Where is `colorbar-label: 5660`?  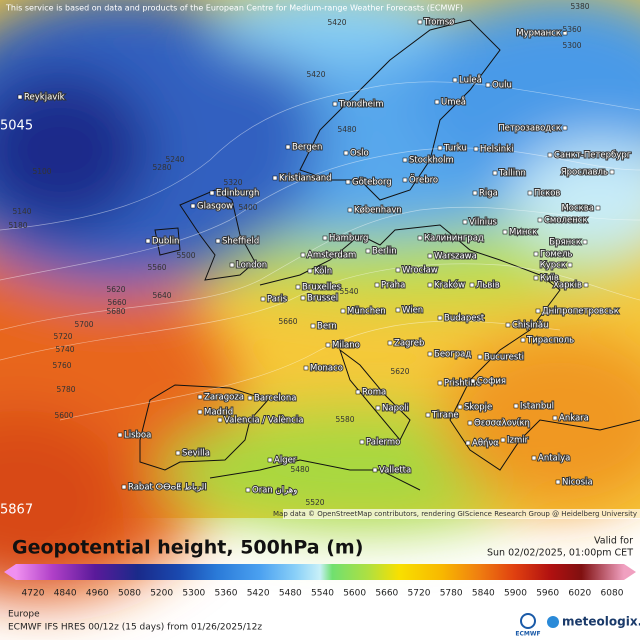
colorbar-label: 5660 is located at coordinates (386, 594).